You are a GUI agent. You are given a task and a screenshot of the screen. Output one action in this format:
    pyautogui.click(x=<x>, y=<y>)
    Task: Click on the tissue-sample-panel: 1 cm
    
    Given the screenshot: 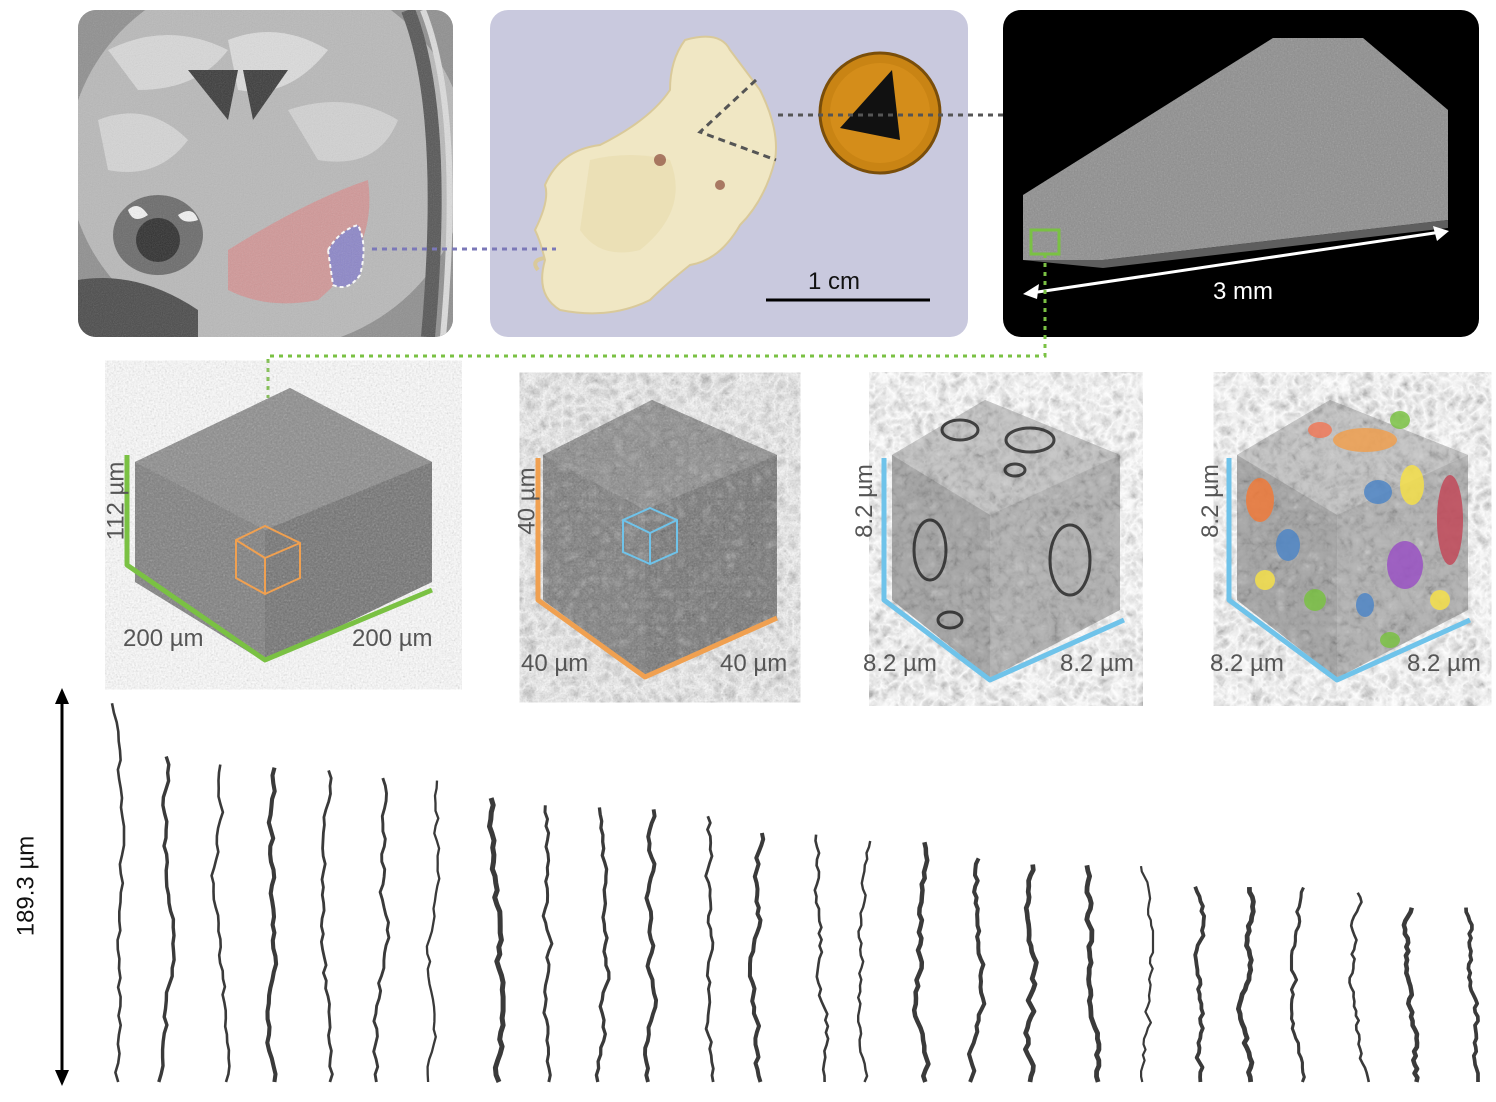 What is the action you would take?
    pyautogui.click(x=729, y=173)
    